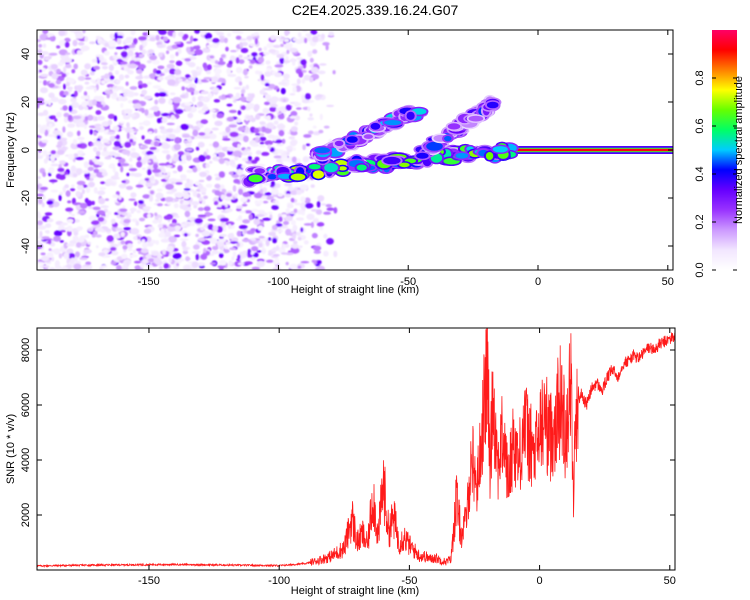 This screenshot has width=750, height=600. Describe the element at coordinates (538, 282) in the screenshot. I see `spectrogram-xtick-label: 0` at that location.